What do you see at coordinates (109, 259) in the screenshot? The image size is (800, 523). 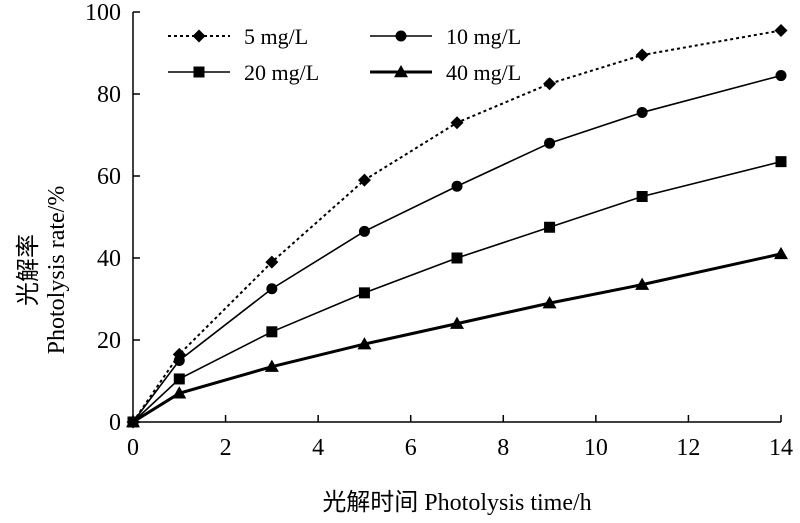 I see `y-tick-label: 40` at bounding box center [109, 259].